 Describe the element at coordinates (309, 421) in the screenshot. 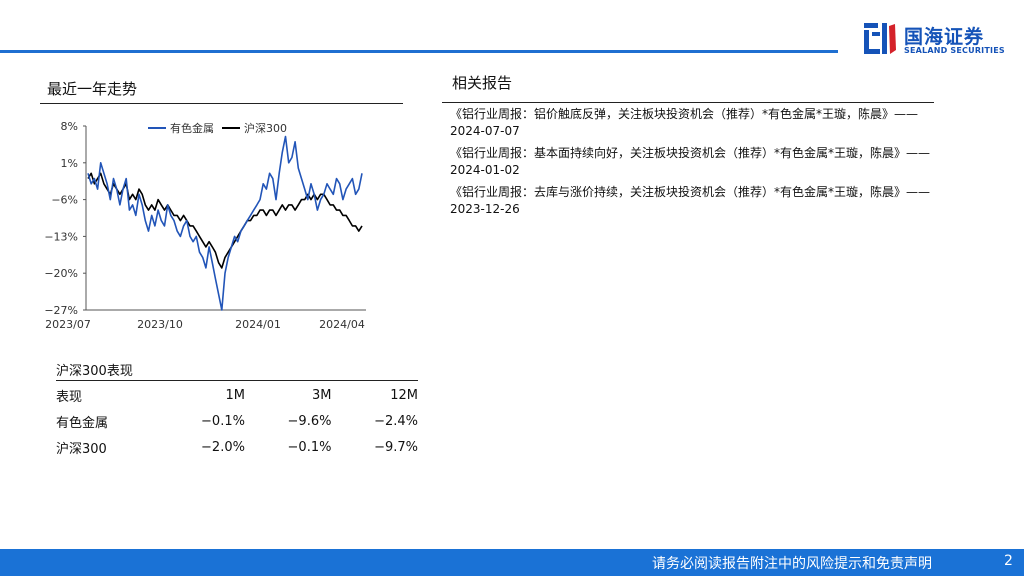

I see `table-cell: −9.6%` at that location.